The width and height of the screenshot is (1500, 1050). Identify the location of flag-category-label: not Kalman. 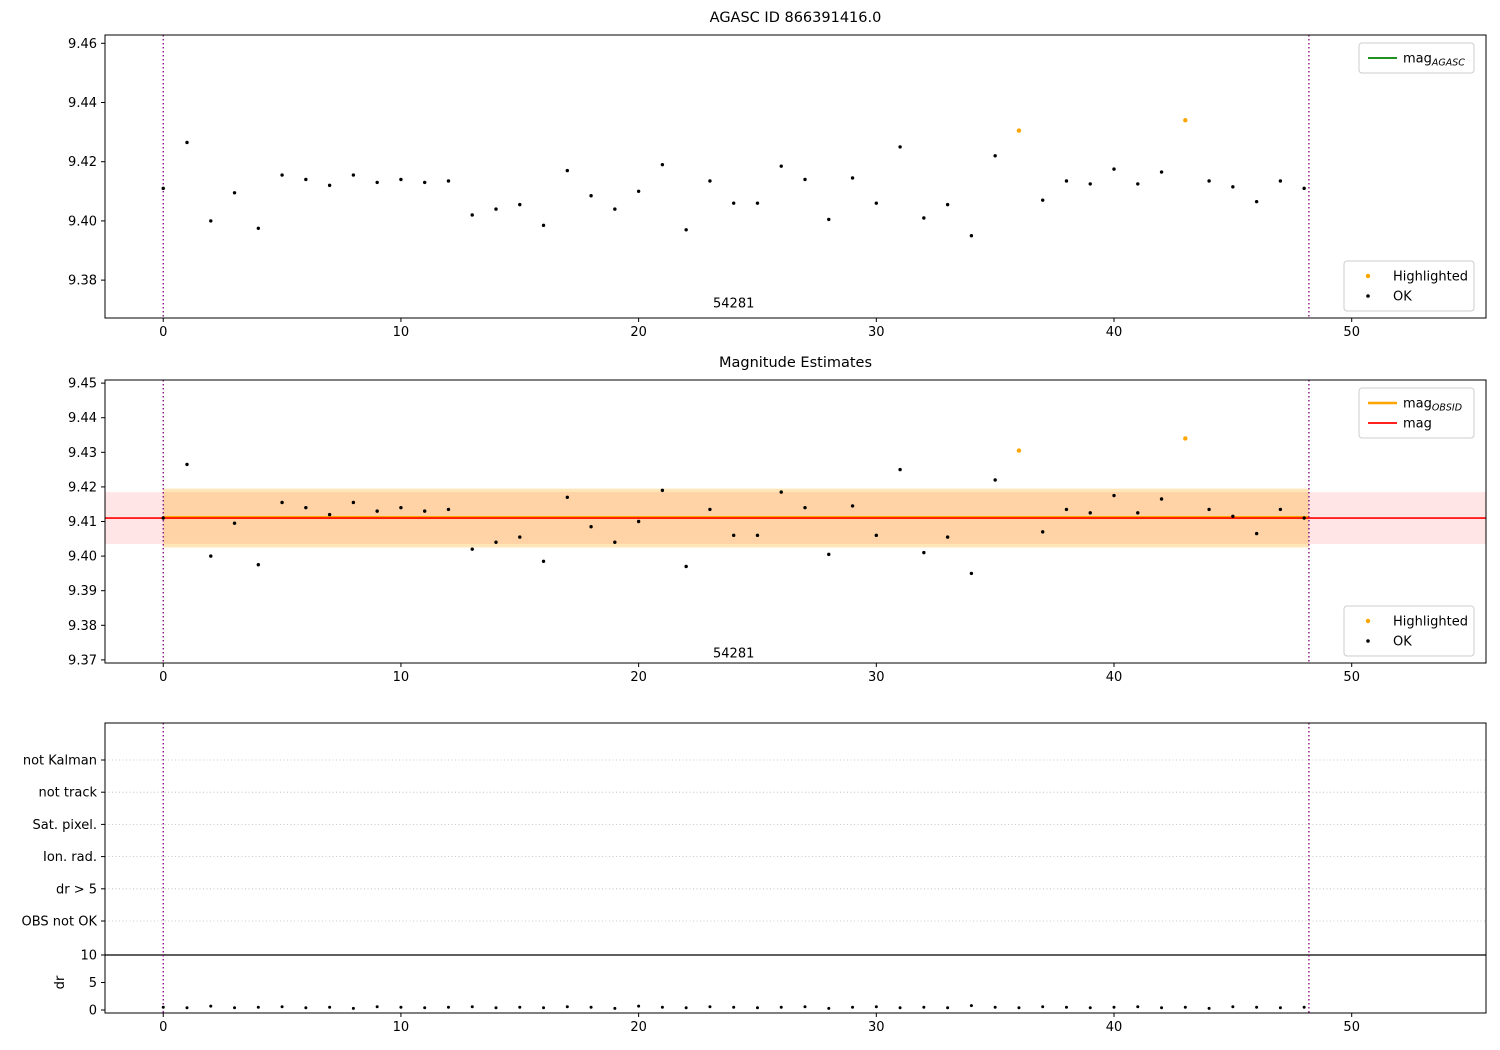
(60, 761).